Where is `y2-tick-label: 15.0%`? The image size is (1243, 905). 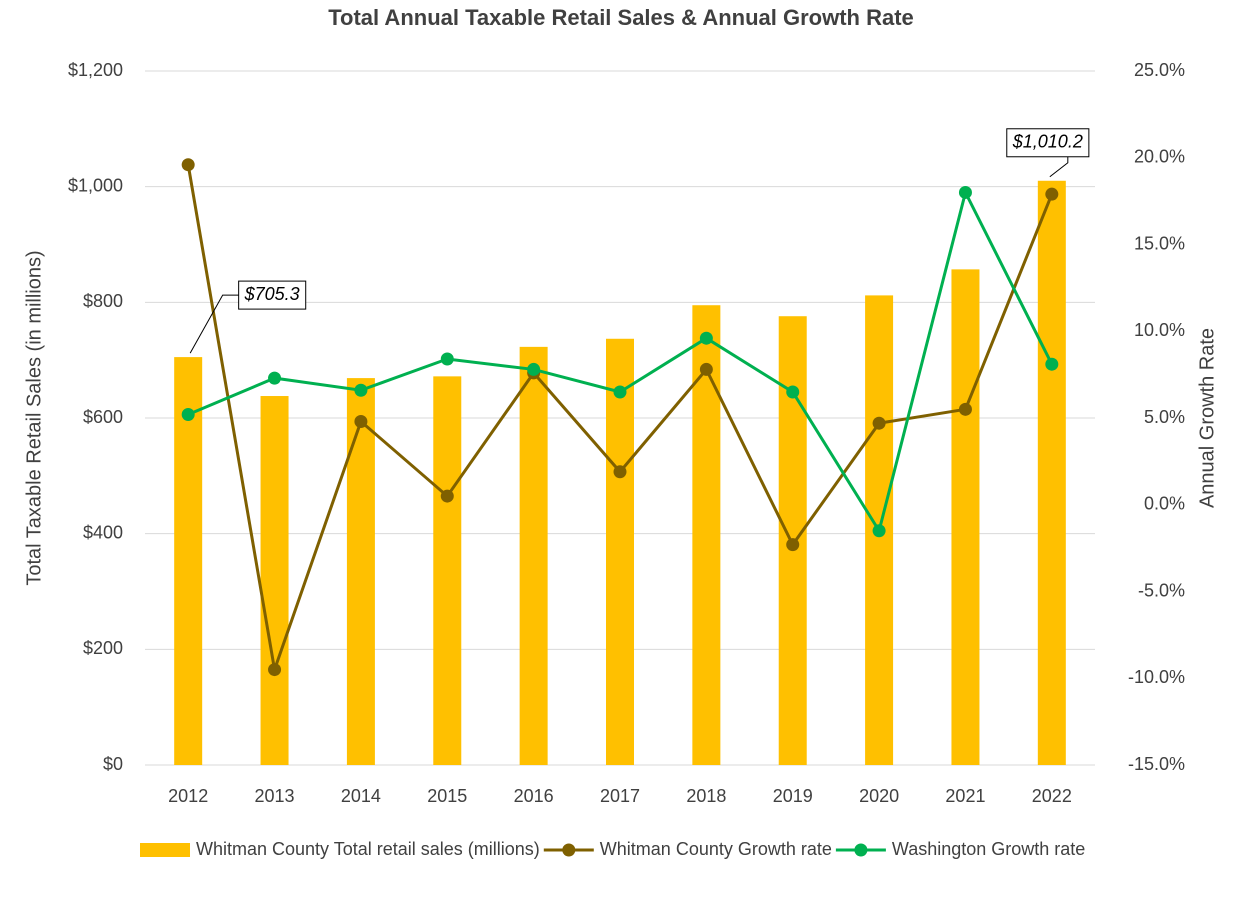
y2-tick-label: 15.0% is located at coordinates (1159, 243).